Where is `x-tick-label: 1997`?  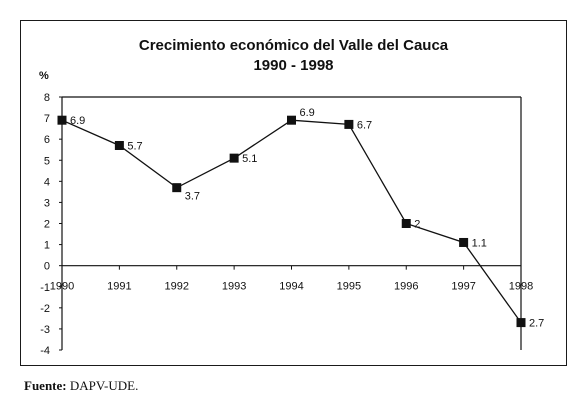 x-tick-label: 1997 is located at coordinates (463, 287).